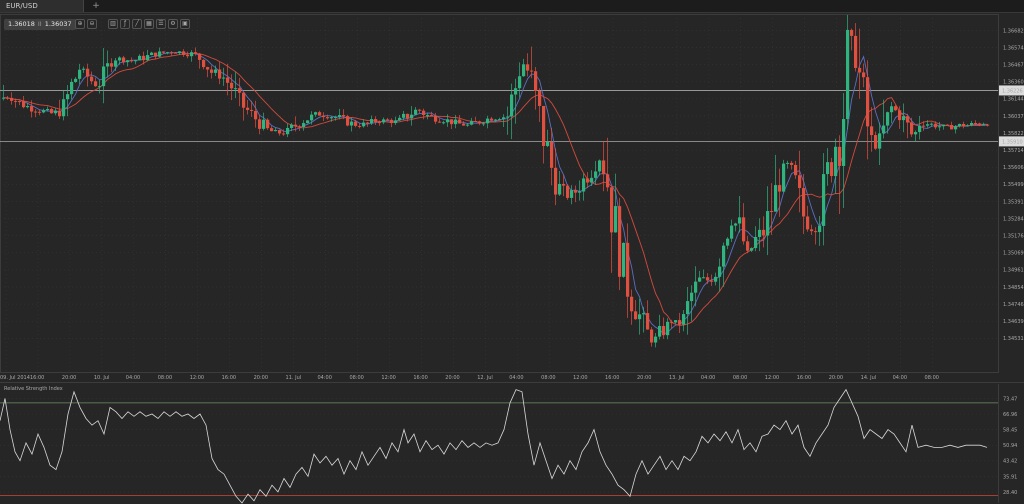  Describe the element at coordinates (161, 24) in the screenshot. I see `objects-icon: ☰` at that location.